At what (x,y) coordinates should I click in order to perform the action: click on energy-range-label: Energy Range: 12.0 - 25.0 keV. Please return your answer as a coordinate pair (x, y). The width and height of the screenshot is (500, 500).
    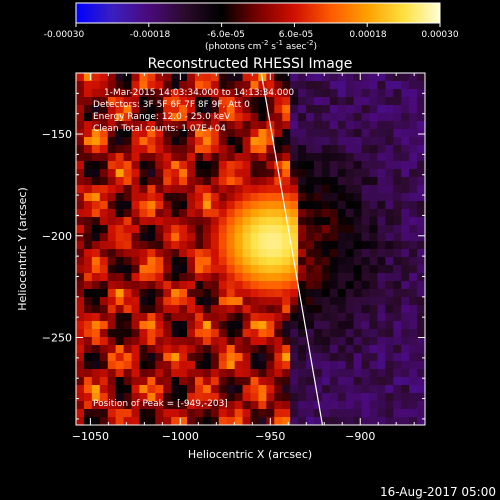
    Looking at the image, I should click on (162, 117).